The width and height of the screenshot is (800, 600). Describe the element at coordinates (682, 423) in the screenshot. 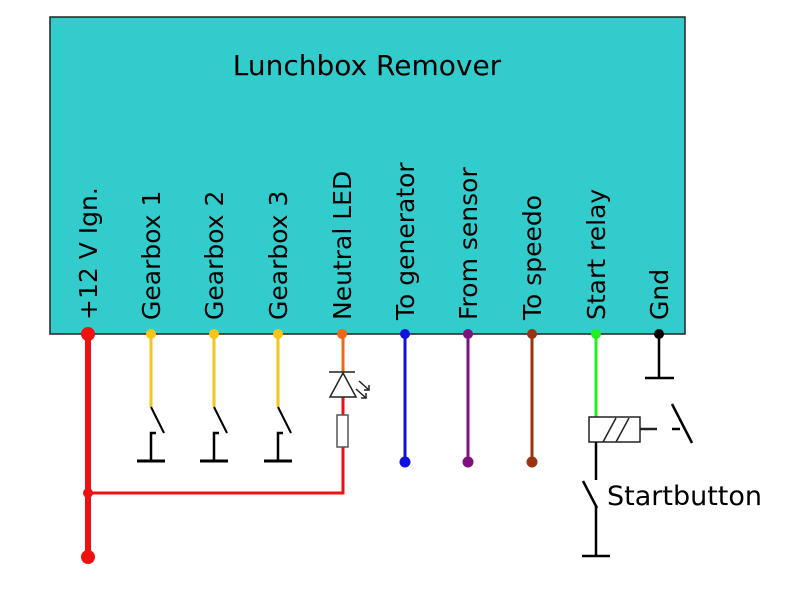

I see `relay-contact-icon` at that location.